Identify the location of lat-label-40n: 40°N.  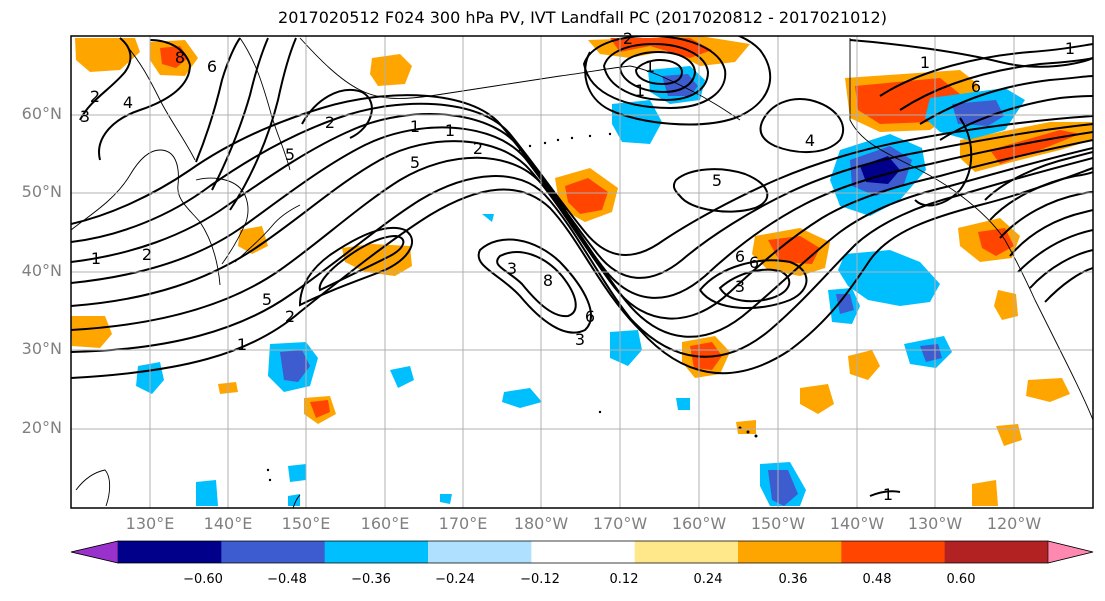
(41, 270).